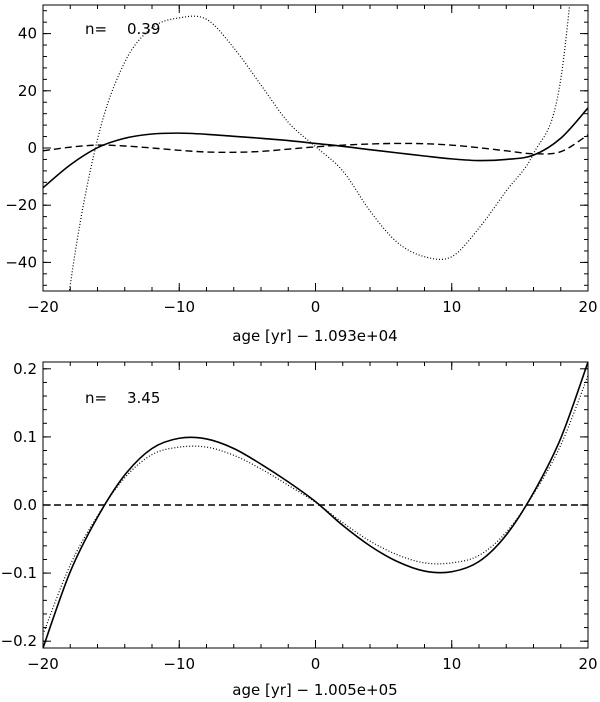  Describe the element at coordinates (179, 664) in the screenshot. I see `bottom-x-tick-label: −10` at that location.